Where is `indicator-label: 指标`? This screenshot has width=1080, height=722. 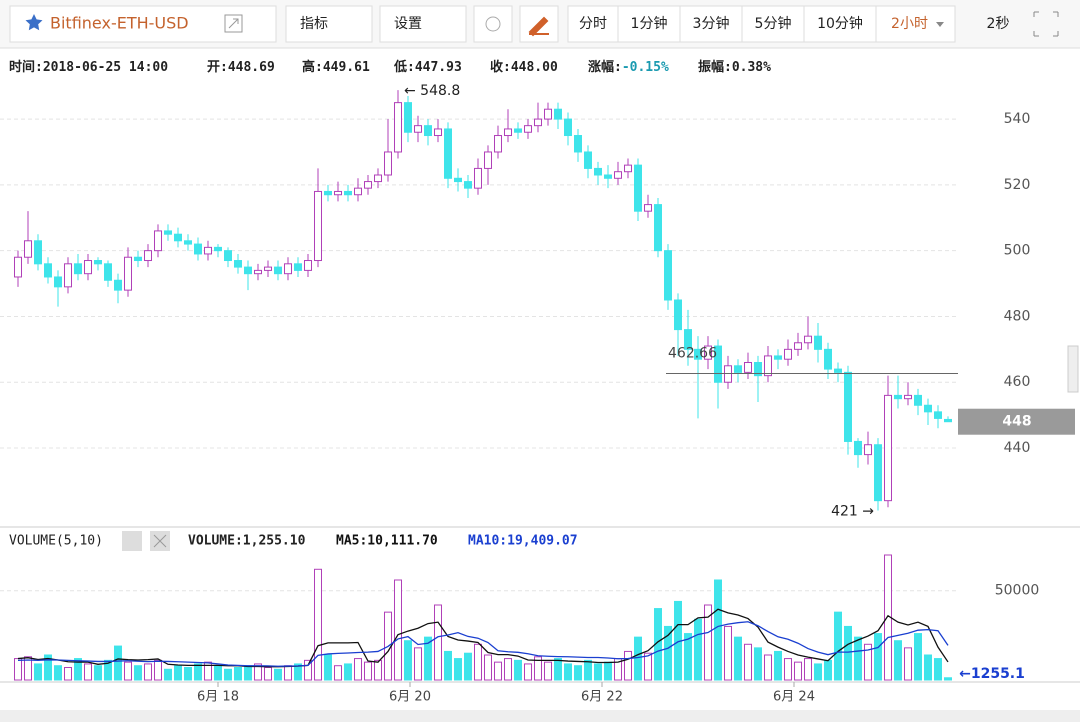 indicator-label: 指标 is located at coordinates (314, 24).